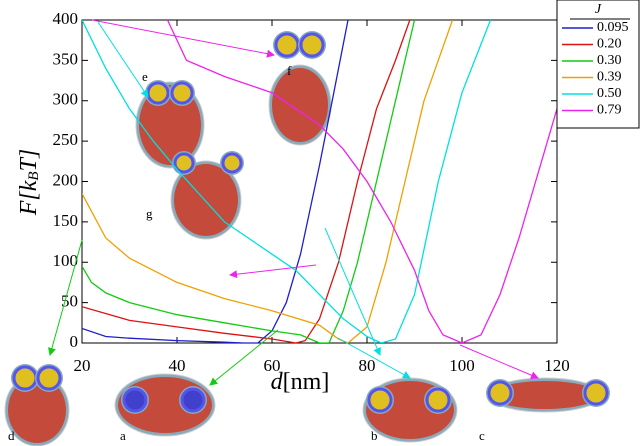  Describe the element at coordinates (609, 60) in the screenshot. I see `legend-label: 0.30` at that location.